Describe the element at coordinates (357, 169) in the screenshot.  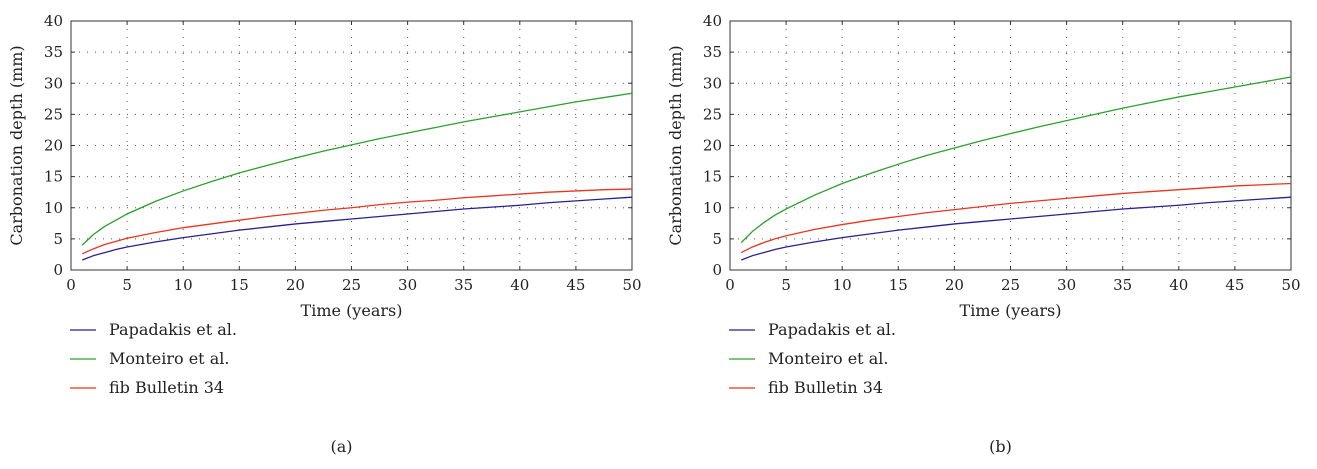
I see `series-line-monteiro-et-al` at that location.